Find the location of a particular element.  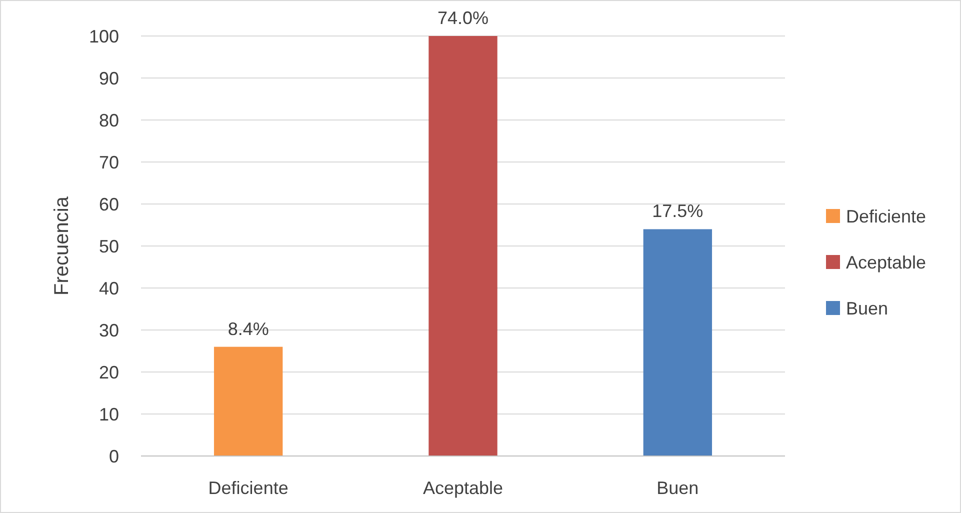

legend-label: Deficiente is located at coordinates (886, 216).